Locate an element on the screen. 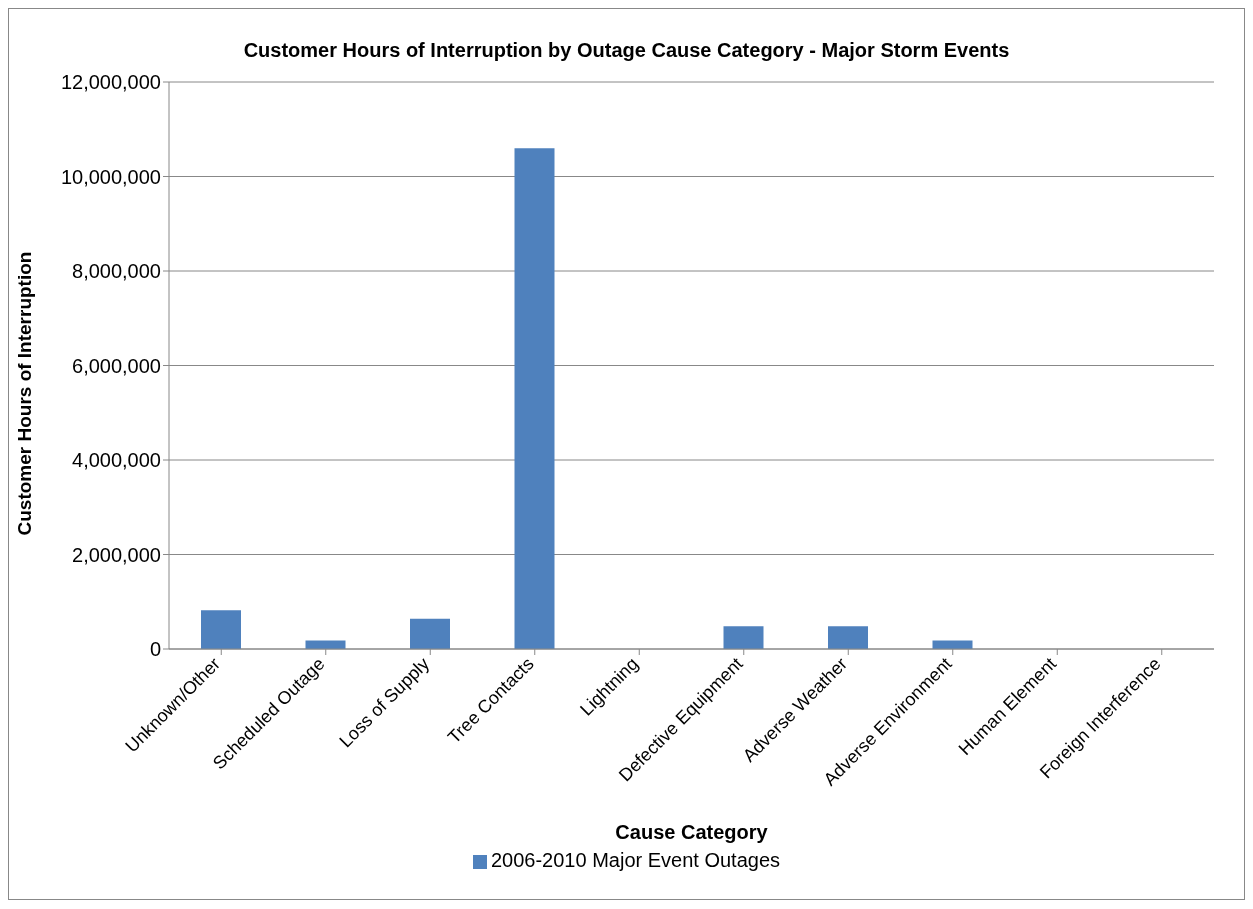 Image resolution: width=1253 pixels, height=909 pixels. y-tick-label: 8,000,000 is located at coordinates (116, 271).